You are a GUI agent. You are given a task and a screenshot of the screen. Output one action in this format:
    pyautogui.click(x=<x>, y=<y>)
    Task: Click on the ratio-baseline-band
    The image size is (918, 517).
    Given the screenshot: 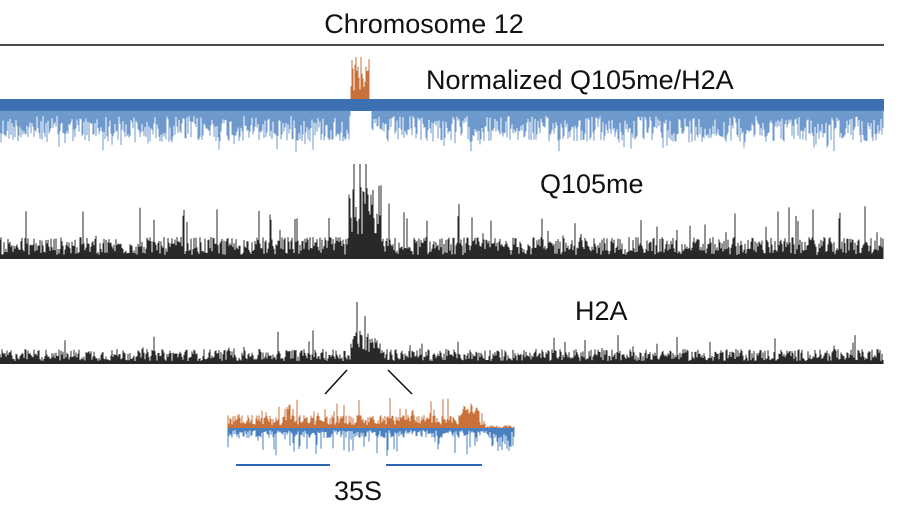 What is the action you would take?
    pyautogui.click(x=442, y=105)
    